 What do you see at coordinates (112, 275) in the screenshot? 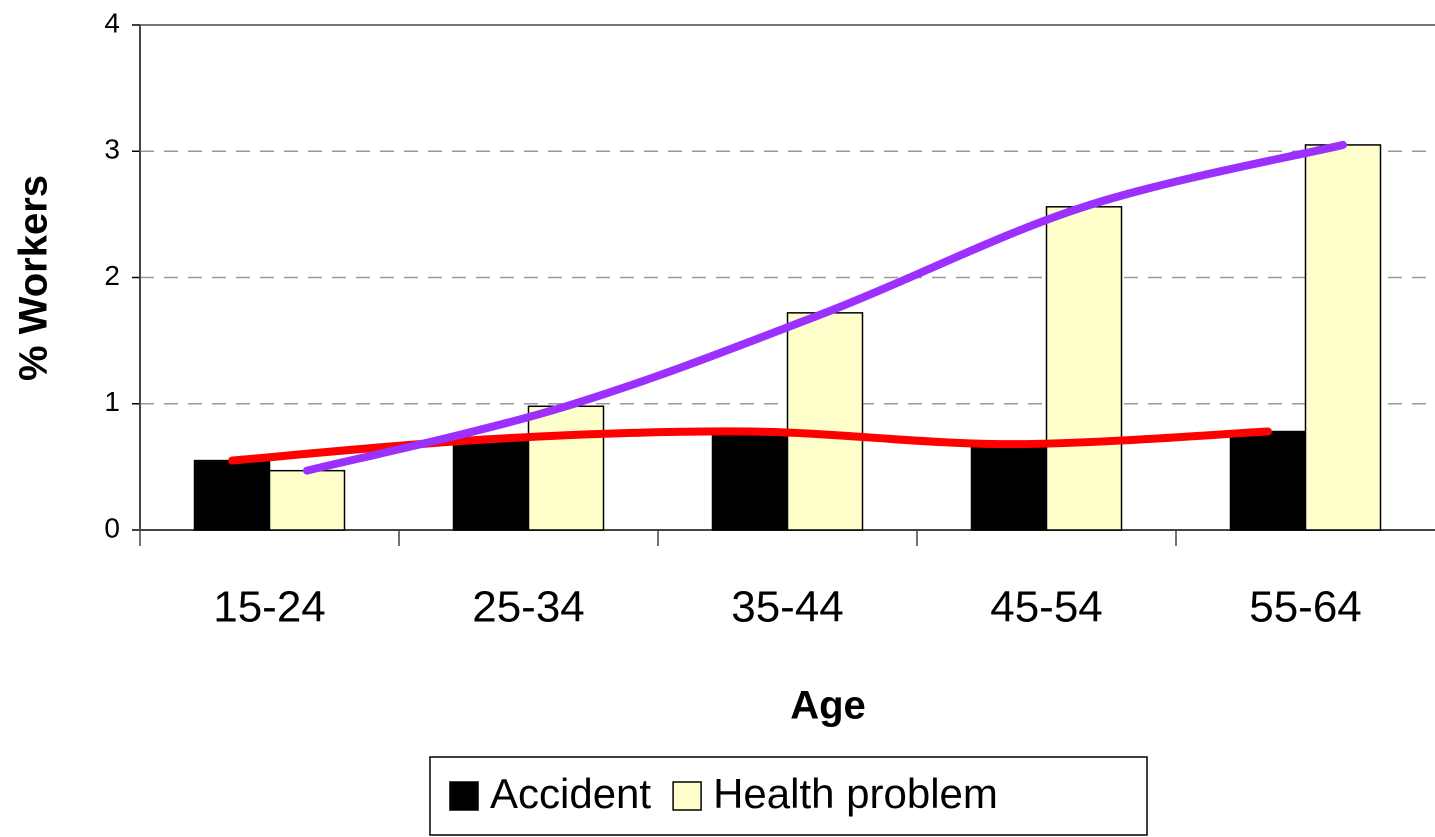
I see `y-tick-label: 2` at bounding box center [112, 275].